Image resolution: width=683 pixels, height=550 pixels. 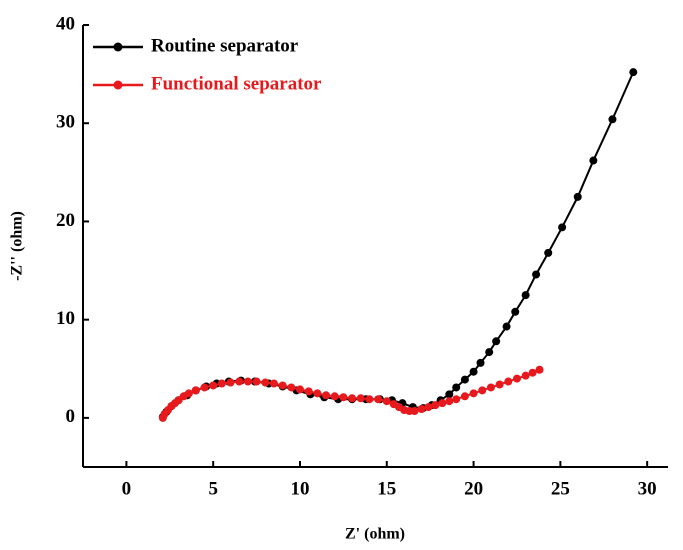 What do you see at coordinates (213, 488) in the screenshot?
I see `x-tick-label: 5` at bounding box center [213, 488].